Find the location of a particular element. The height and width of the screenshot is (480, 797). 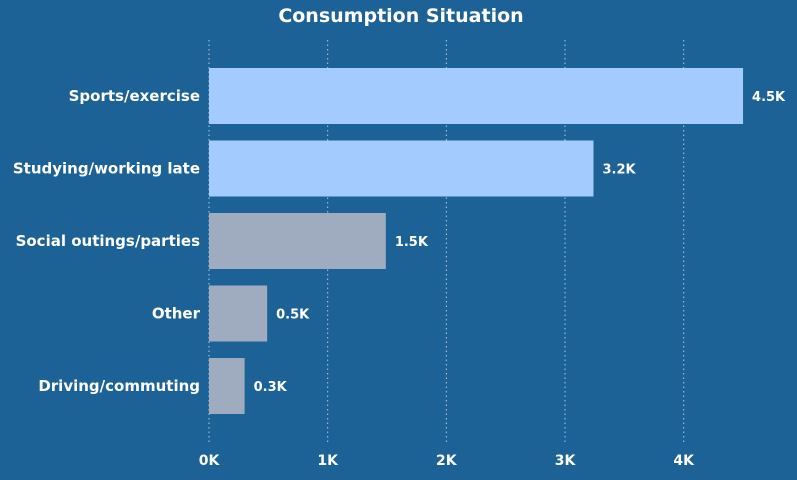

category-label: Social outings/parties is located at coordinates (108, 241).